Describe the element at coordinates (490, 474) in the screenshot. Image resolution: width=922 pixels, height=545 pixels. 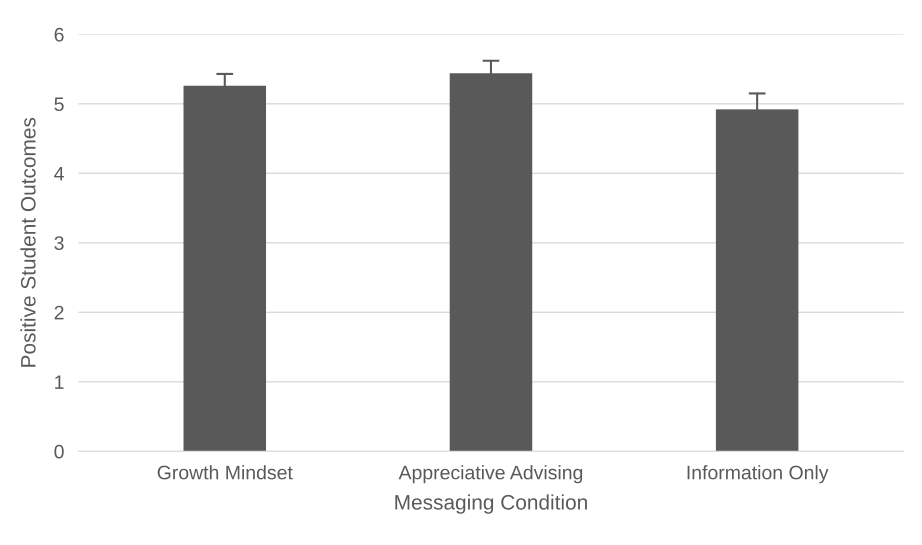
I see `x-tick-label: Appreciative Advising` at that location.